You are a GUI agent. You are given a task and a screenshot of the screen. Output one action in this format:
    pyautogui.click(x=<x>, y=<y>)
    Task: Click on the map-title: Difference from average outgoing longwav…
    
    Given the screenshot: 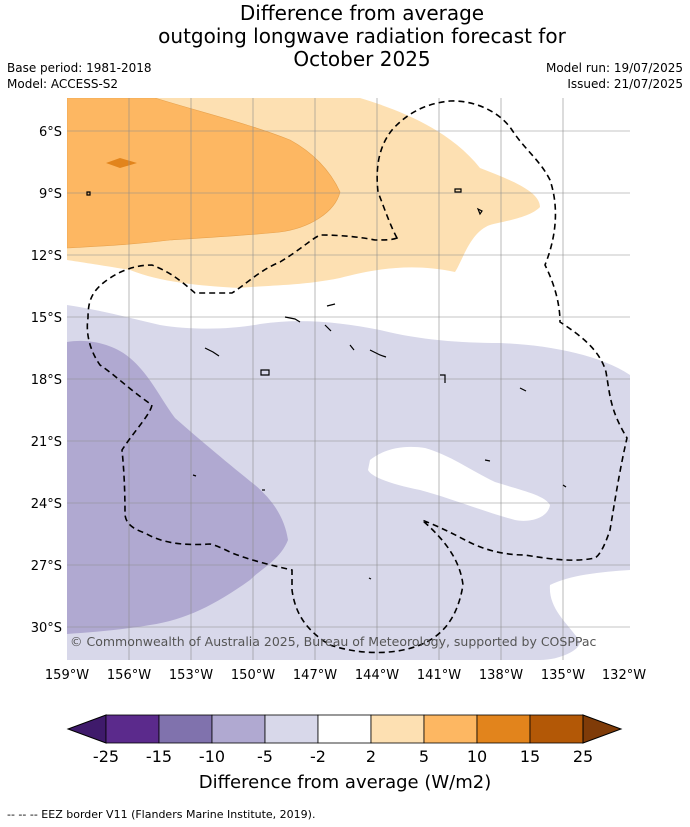 What is the action you would take?
    pyautogui.click(x=345, y=36)
    